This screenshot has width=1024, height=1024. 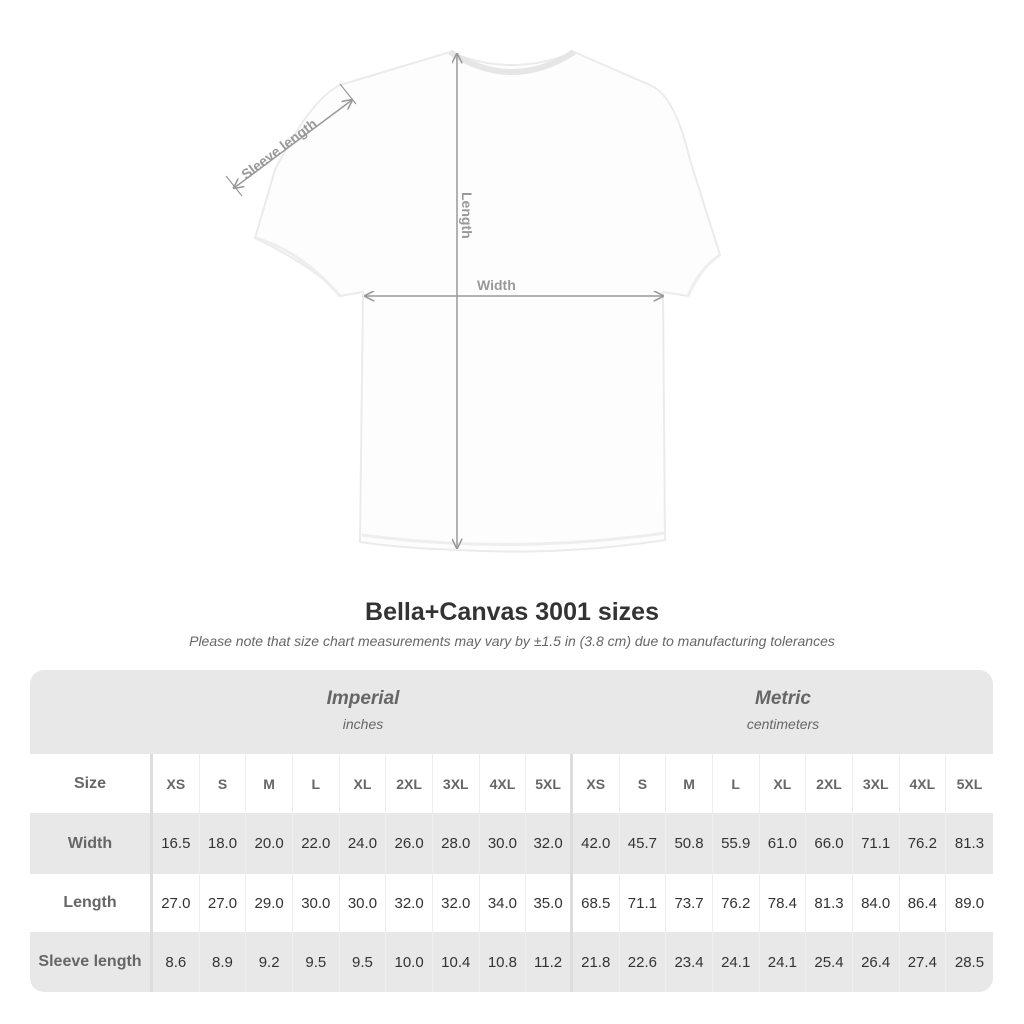 What do you see at coordinates (736, 843) in the screenshot?
I see `table-cell: 55.9` at bounding box center [736, 843].